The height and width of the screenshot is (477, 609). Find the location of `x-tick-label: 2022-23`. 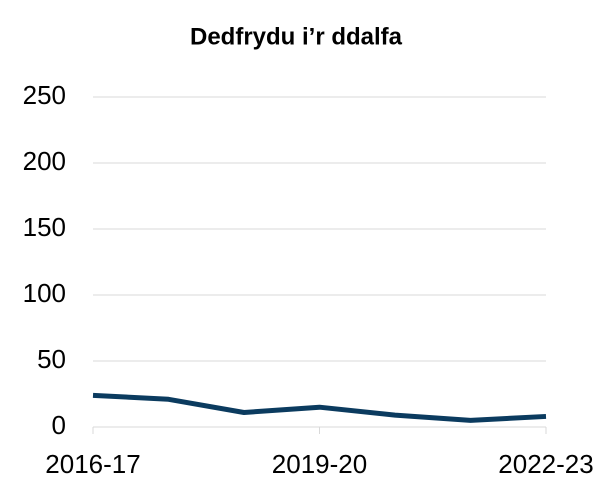

x-tick-label: 2022-23 is located at coordinates (545, 463).